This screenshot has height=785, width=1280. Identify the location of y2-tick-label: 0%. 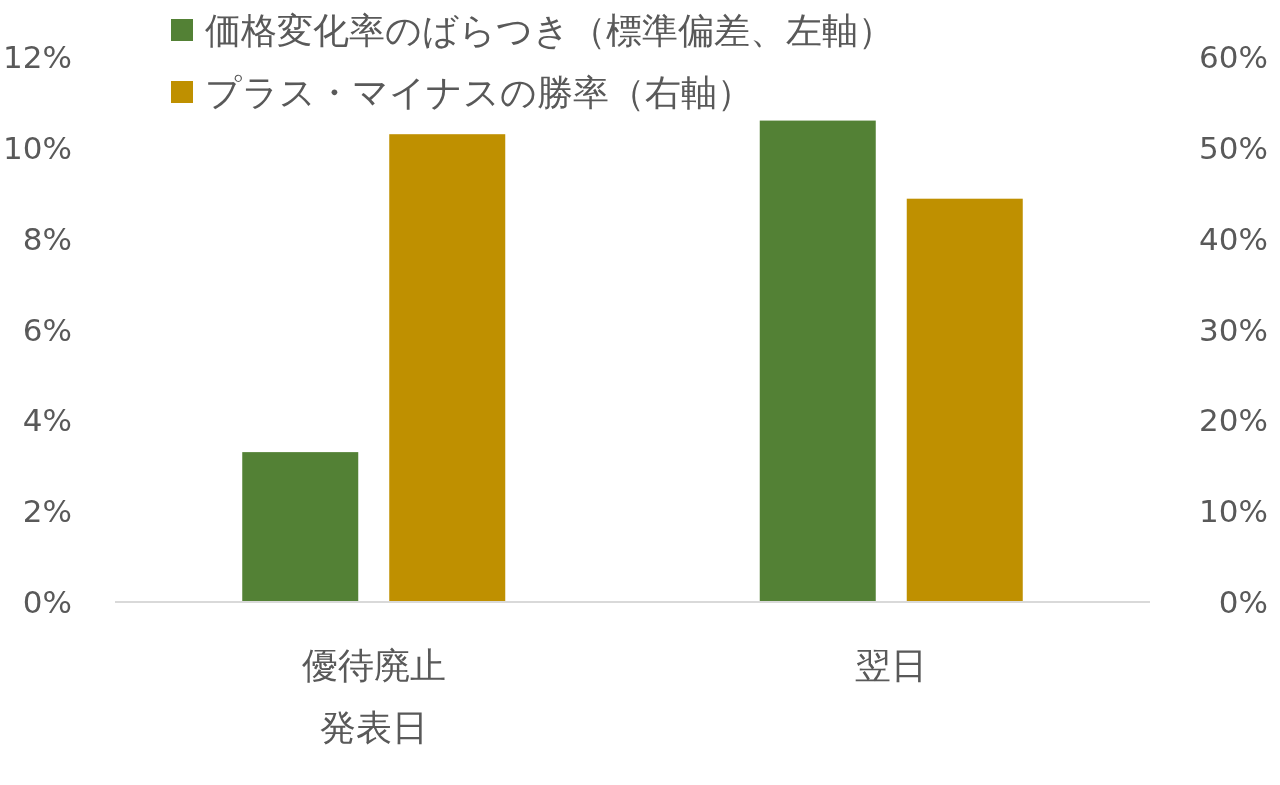
(1243, 602).